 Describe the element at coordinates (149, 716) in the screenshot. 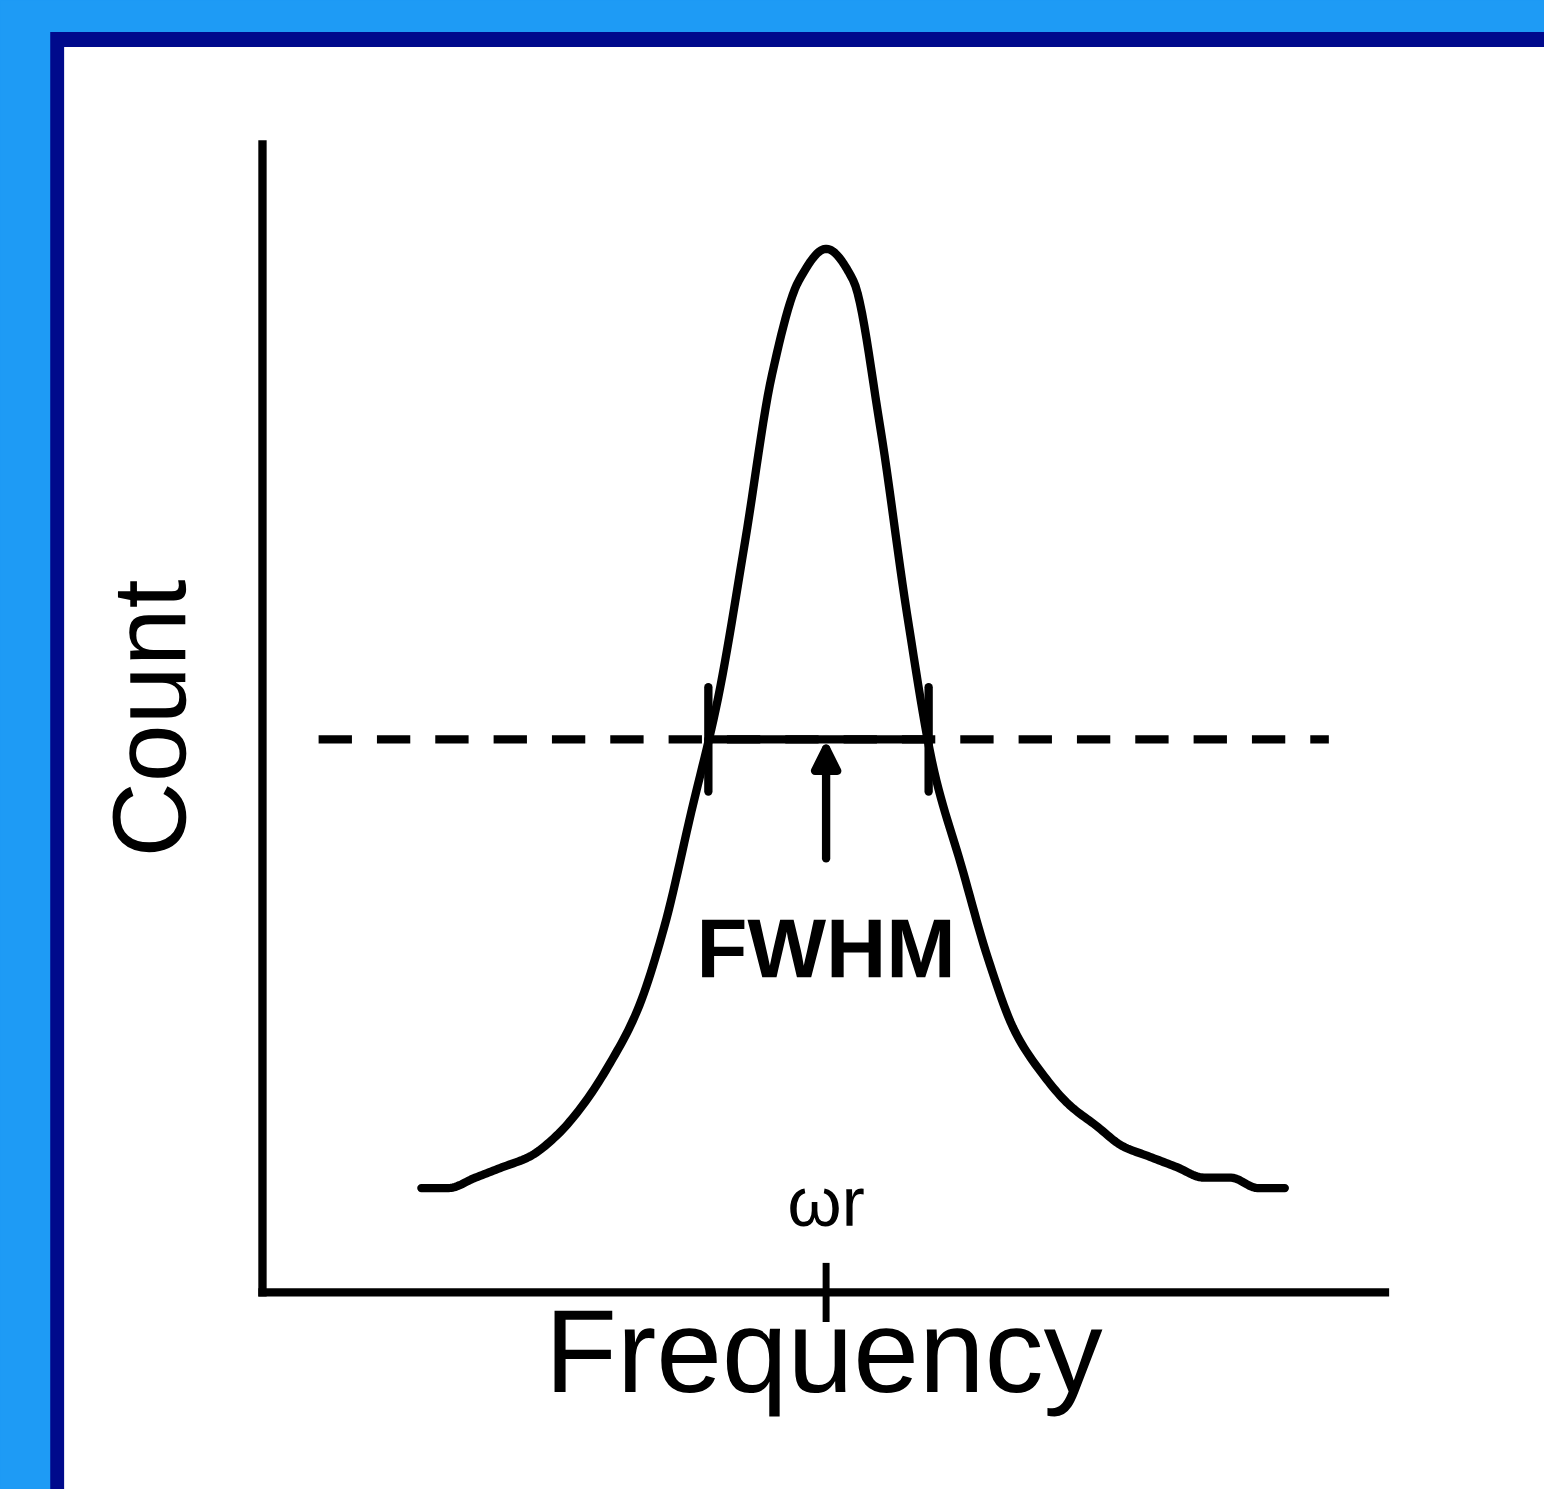

I see `y-axis-title: Count` at that location.